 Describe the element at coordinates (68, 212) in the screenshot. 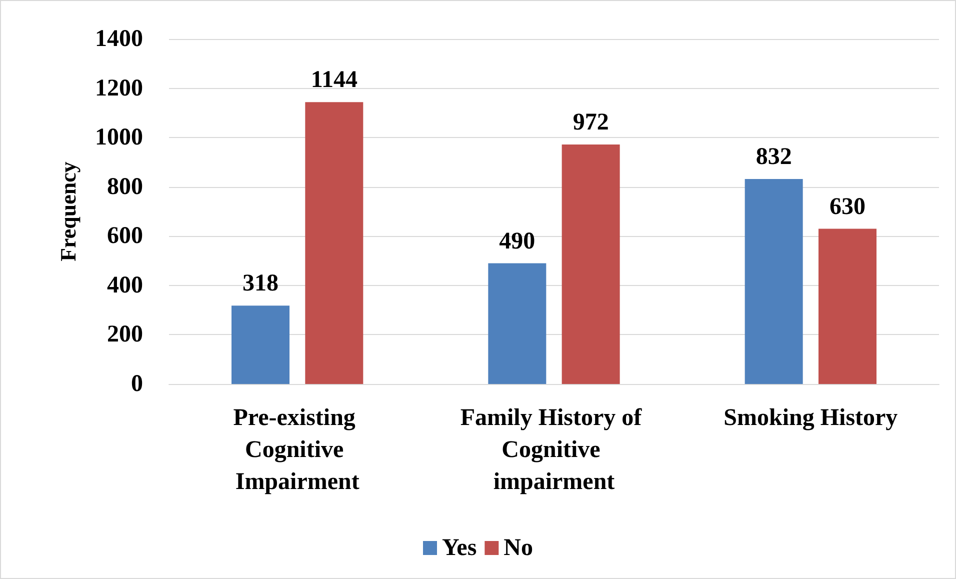

I see `y-axis-title: Frequency` at that location.